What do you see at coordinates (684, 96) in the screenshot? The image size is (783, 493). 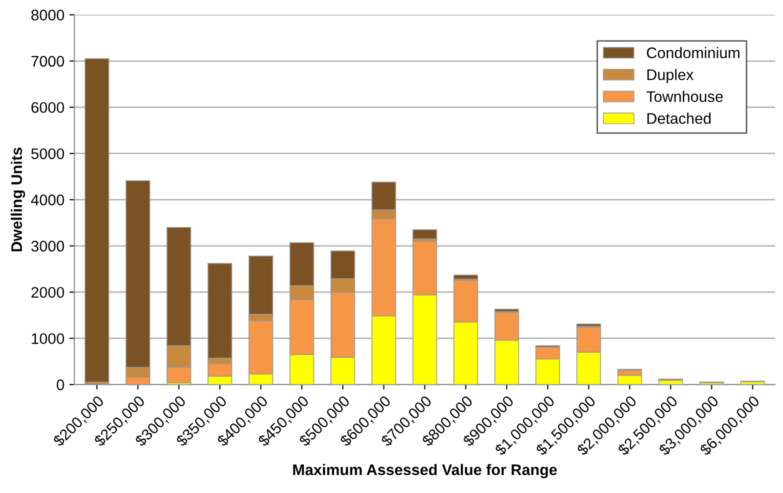 I see `legend-label: Townhouse` at bounding box center [684, 96].